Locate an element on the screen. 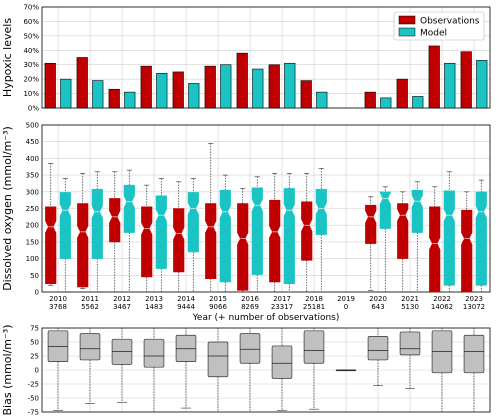  hypoxic-y-tick: 20% is located at coordinates (31, 80).